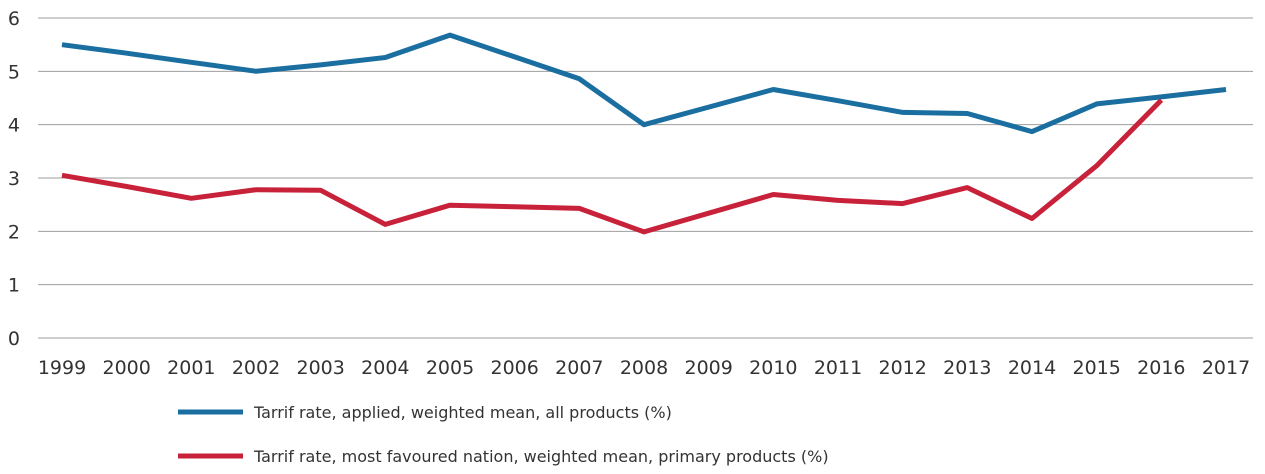  I want to click on x-tick-label: 2017, so click(1226, 368).